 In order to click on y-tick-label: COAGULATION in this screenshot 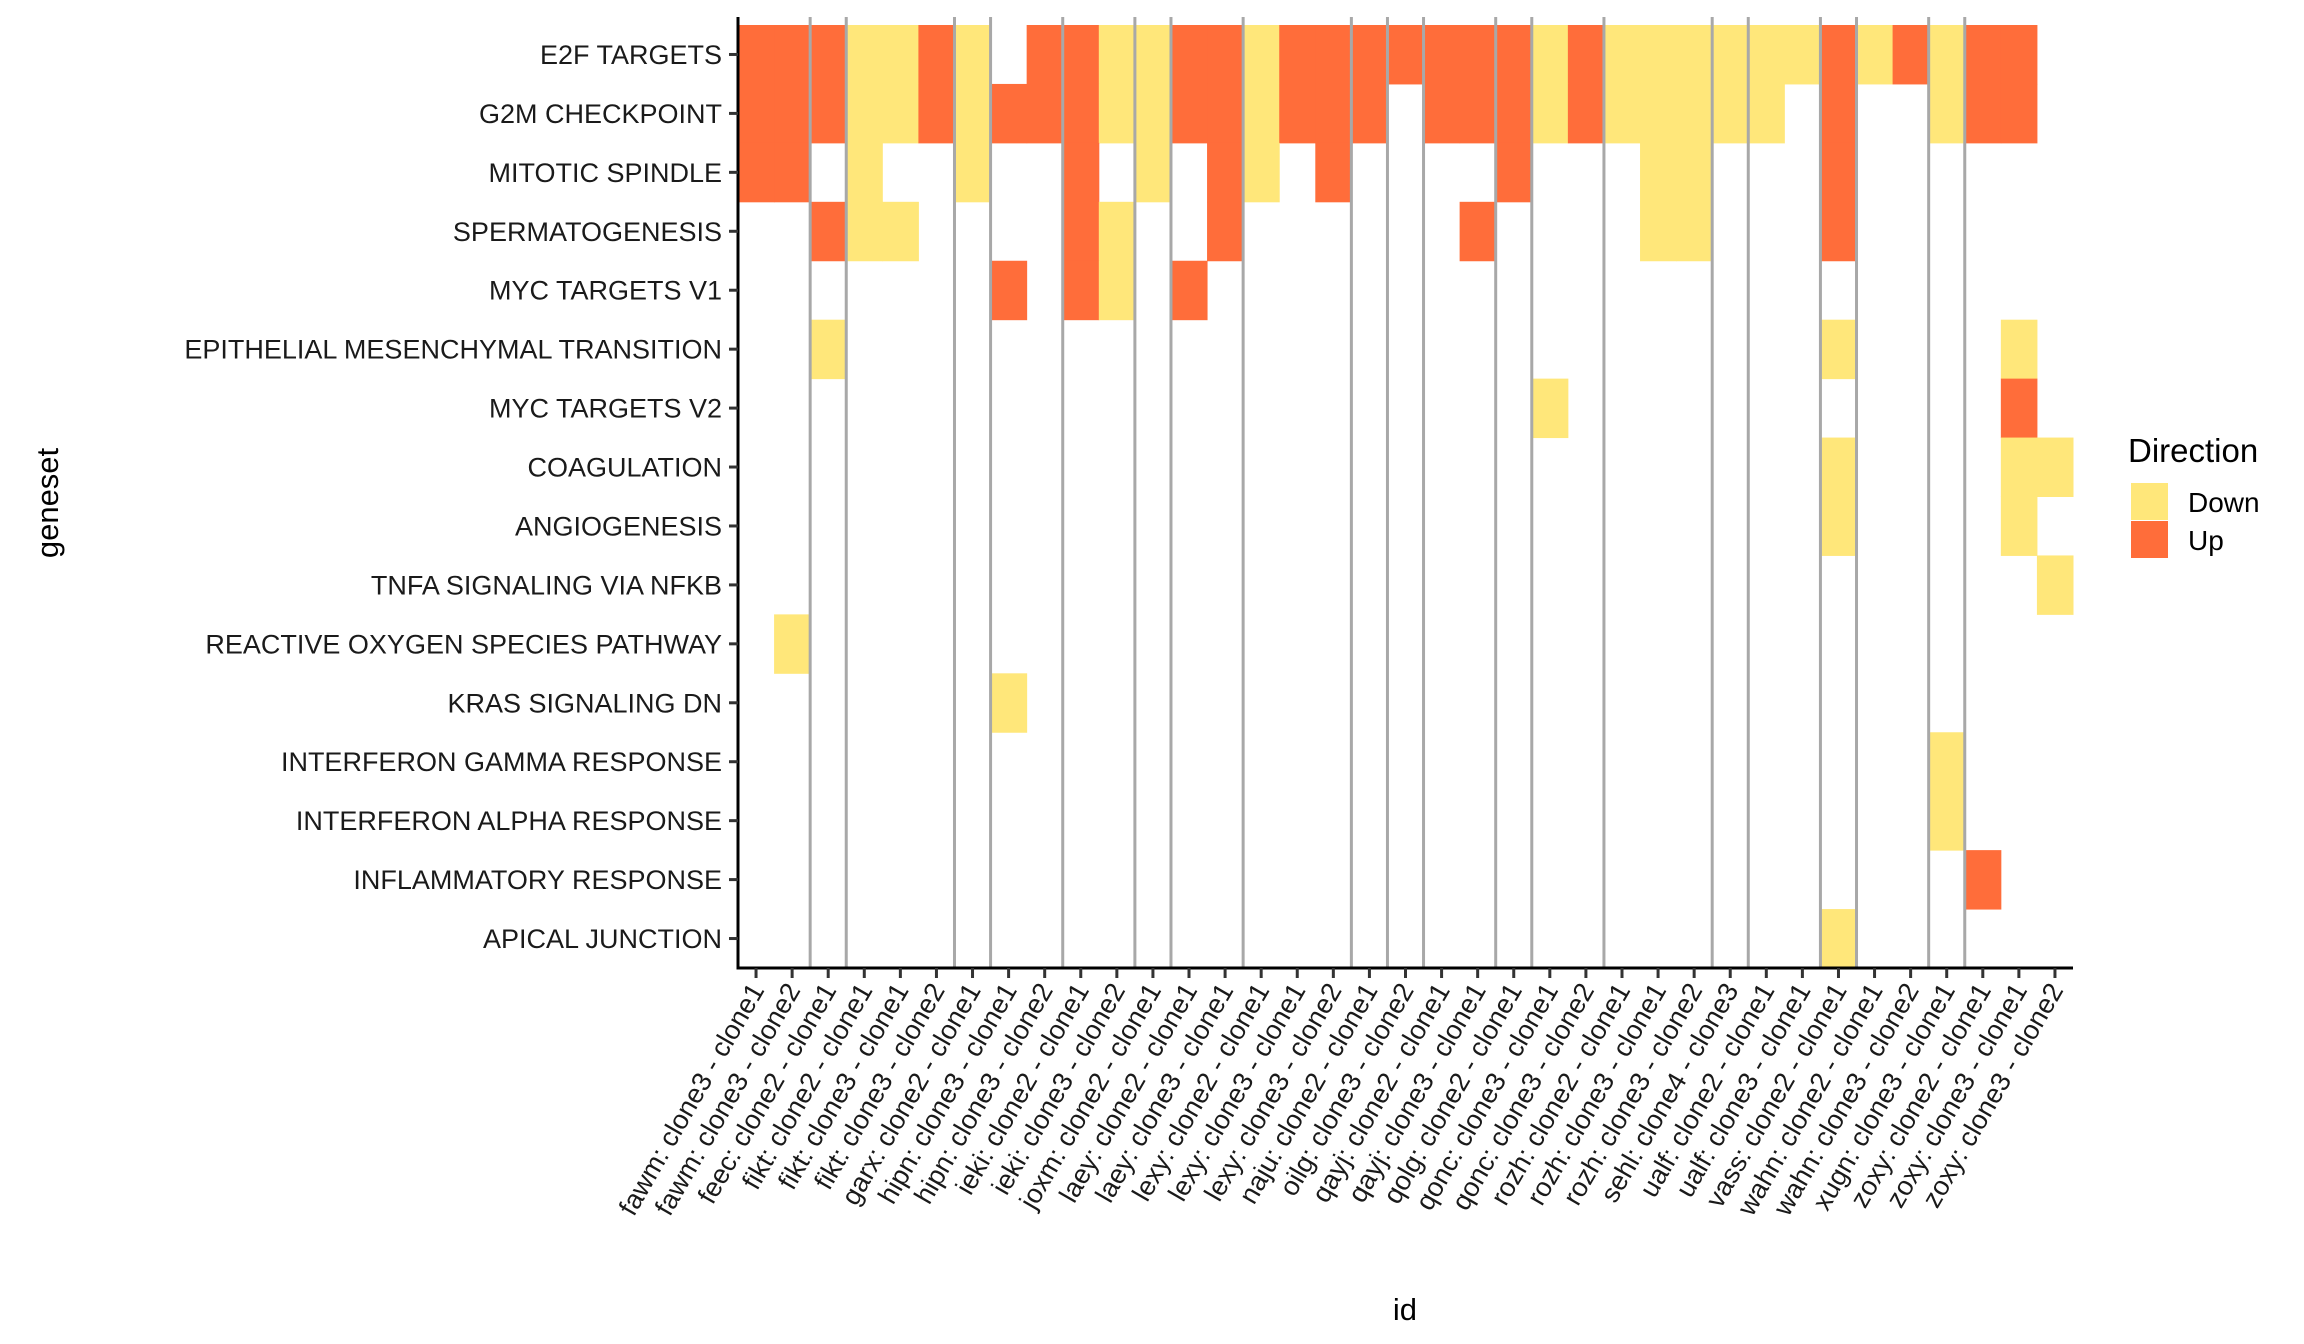, I will do `click(624, 468)`.